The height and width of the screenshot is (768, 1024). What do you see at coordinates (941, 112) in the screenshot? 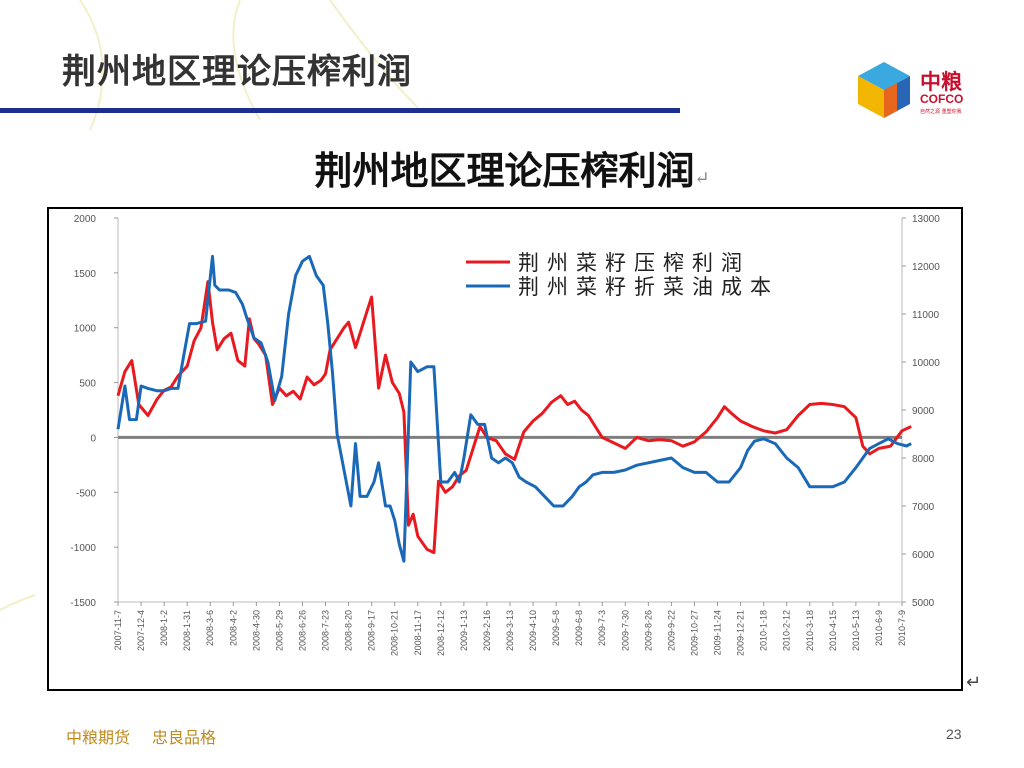
I see `logo-tagline: 自然之源 重塑你我` at bounding box center [941, 112].